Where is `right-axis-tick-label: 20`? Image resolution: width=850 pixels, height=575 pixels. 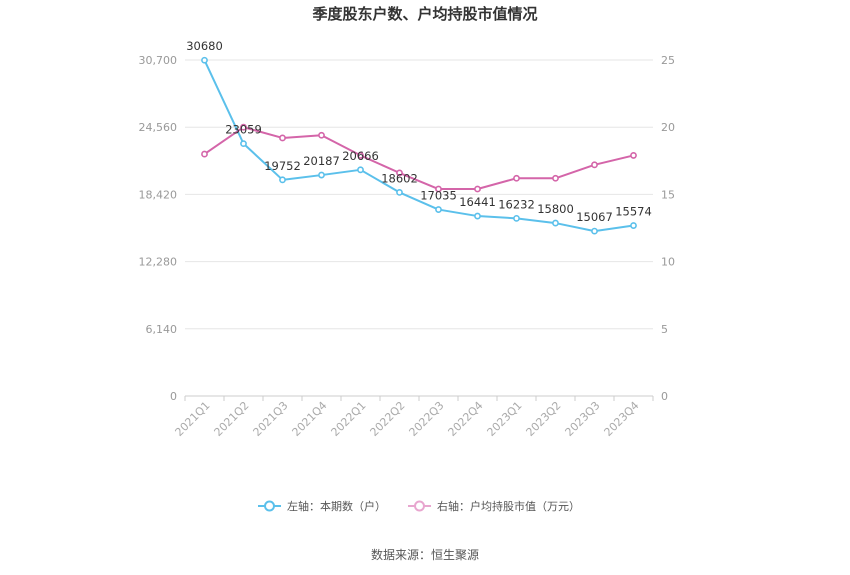 right-axis-tick-label: 20 is located at coordinates (668, 127).